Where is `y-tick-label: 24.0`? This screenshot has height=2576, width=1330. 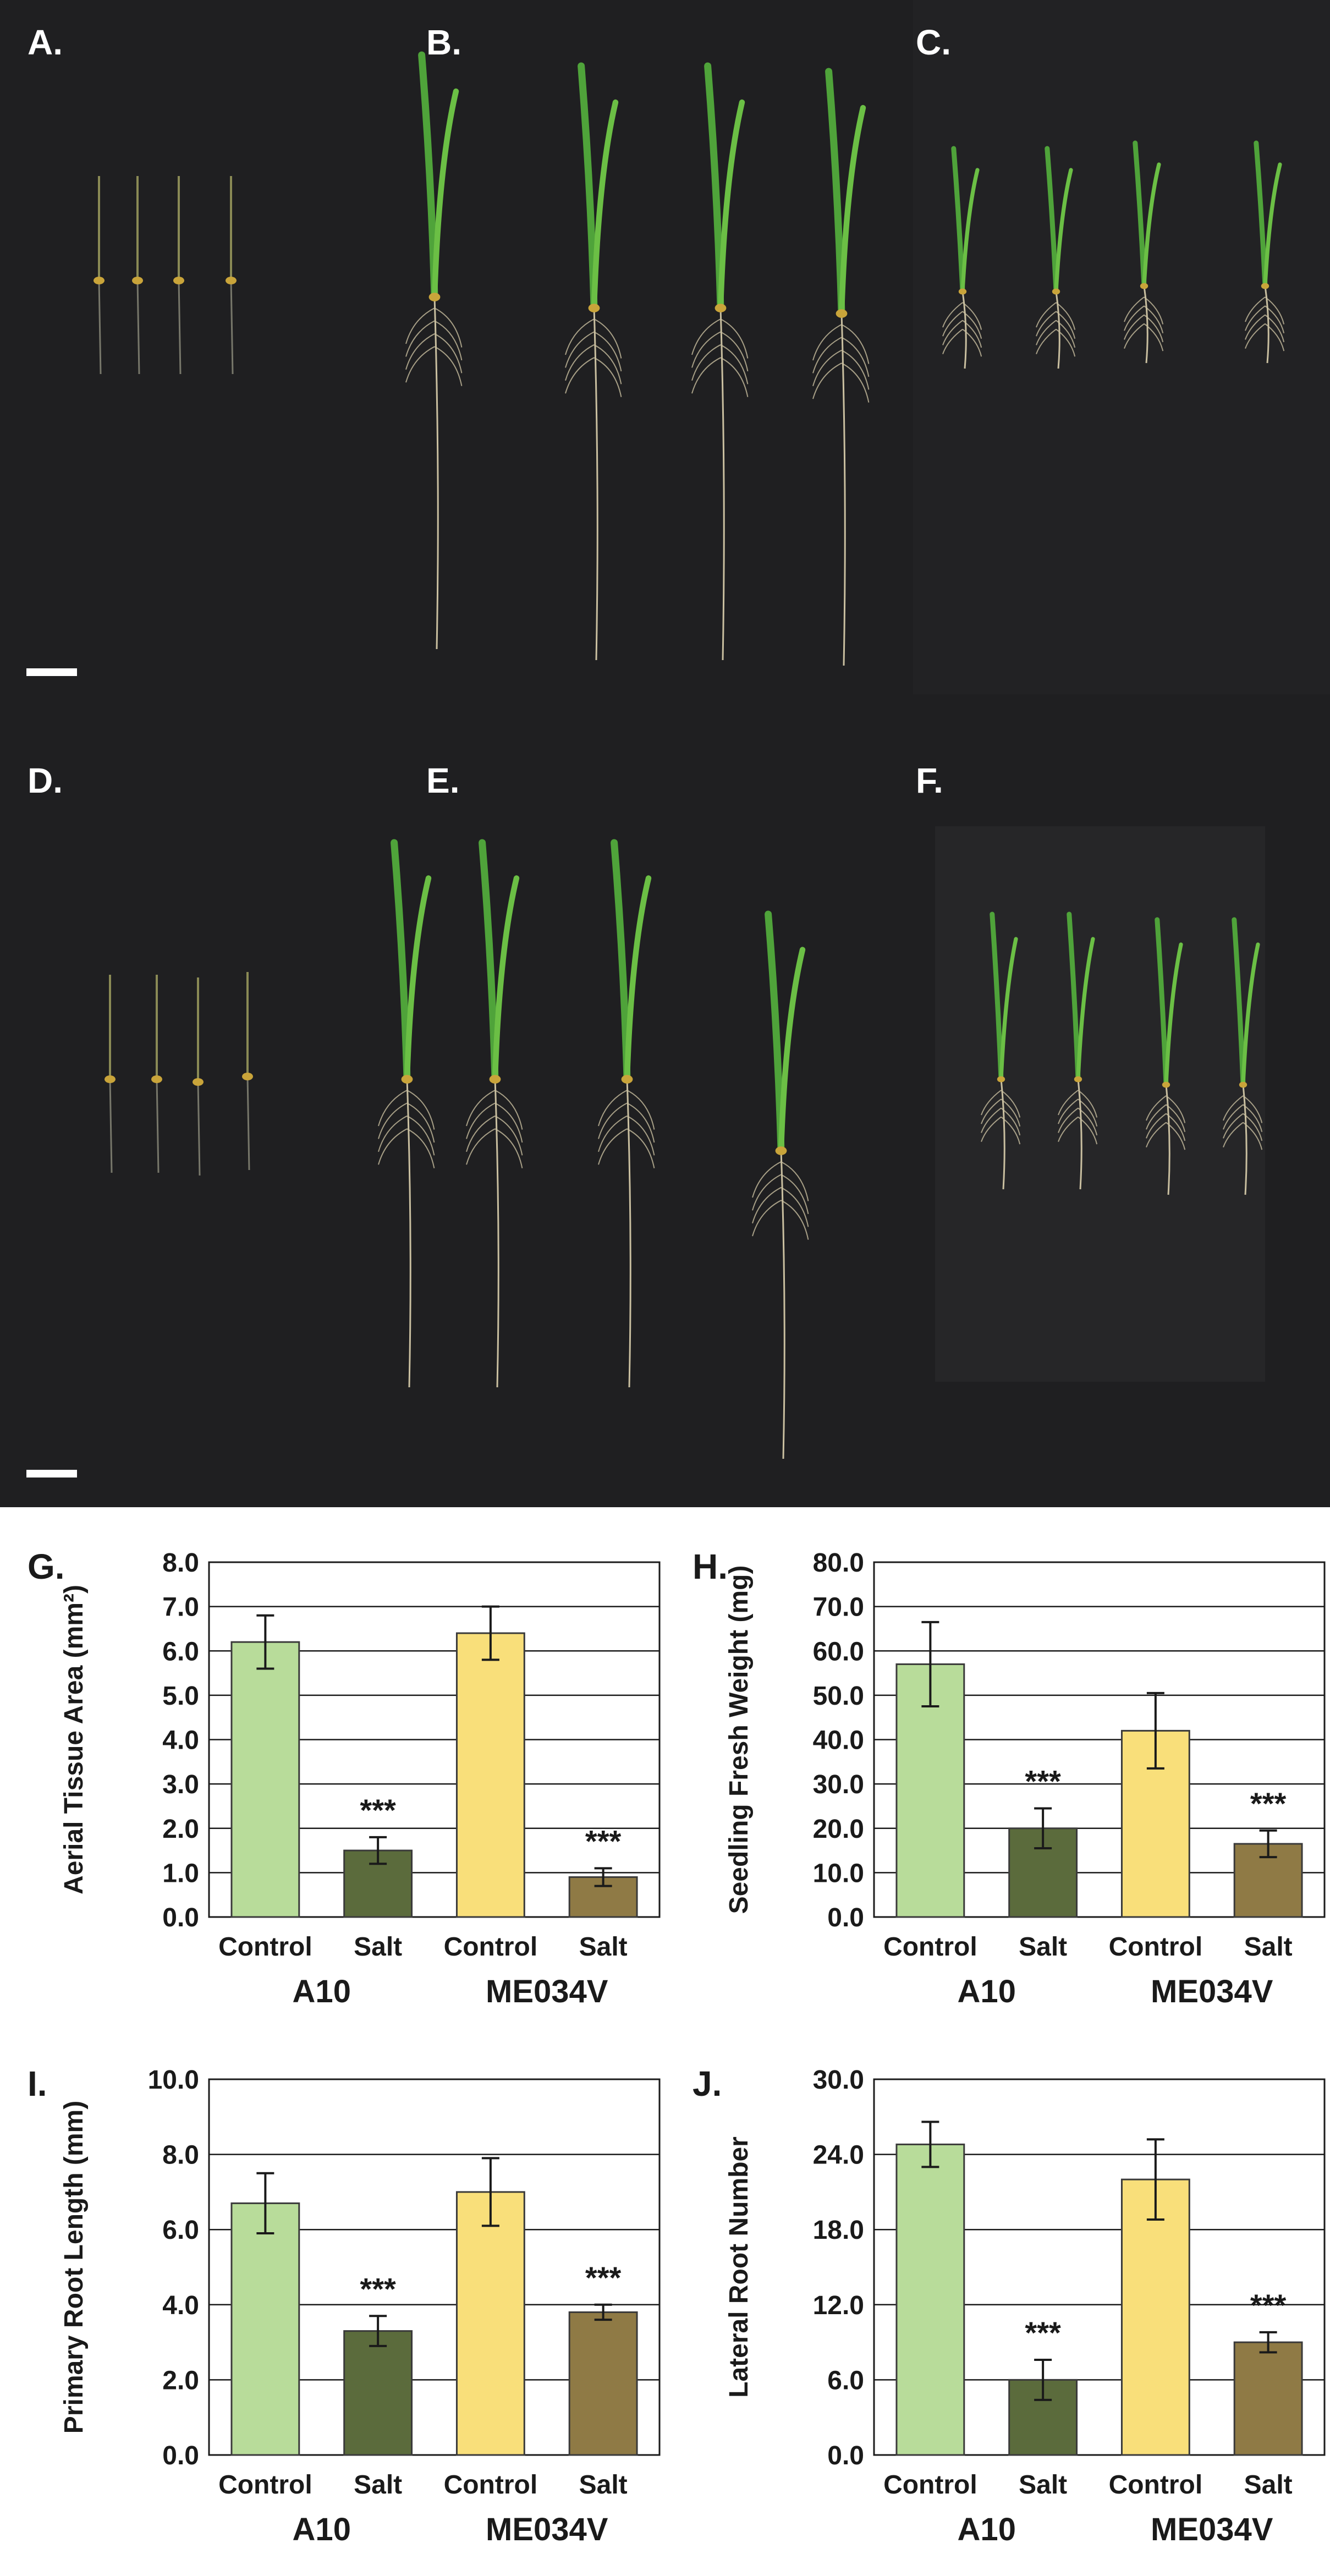 y-tick-label: 24.0 is located at coordinates (838, 2155).